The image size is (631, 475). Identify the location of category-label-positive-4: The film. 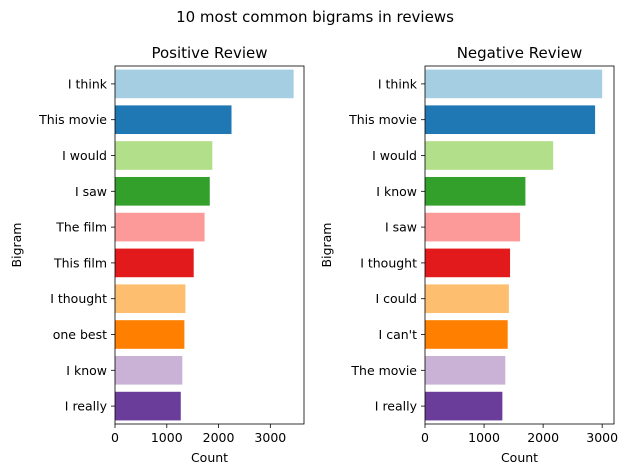
(81, 227).